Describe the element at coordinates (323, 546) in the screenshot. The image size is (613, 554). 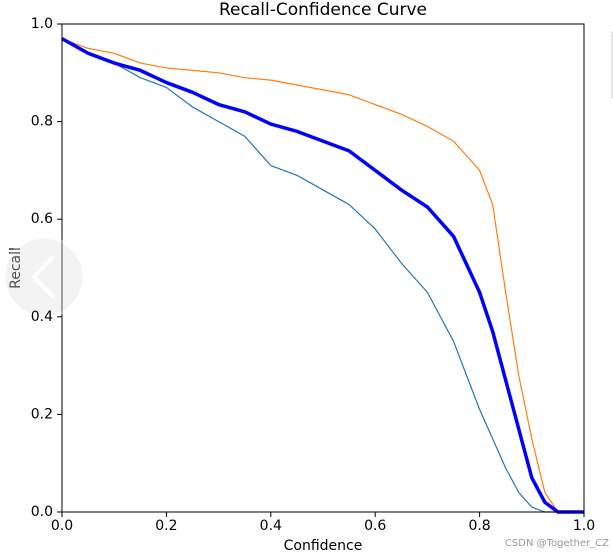
I see `x-axis-label: Confidence` at that location.